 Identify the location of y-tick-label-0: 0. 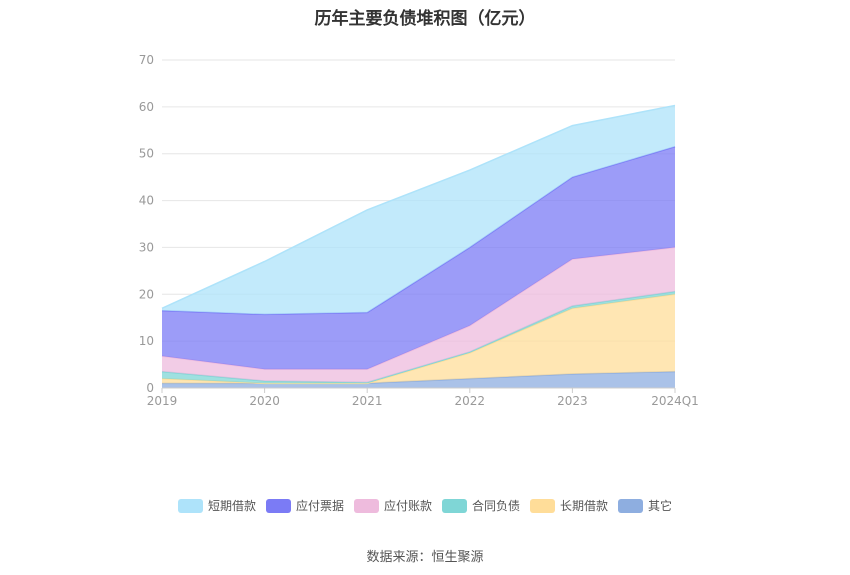
(150, 388).